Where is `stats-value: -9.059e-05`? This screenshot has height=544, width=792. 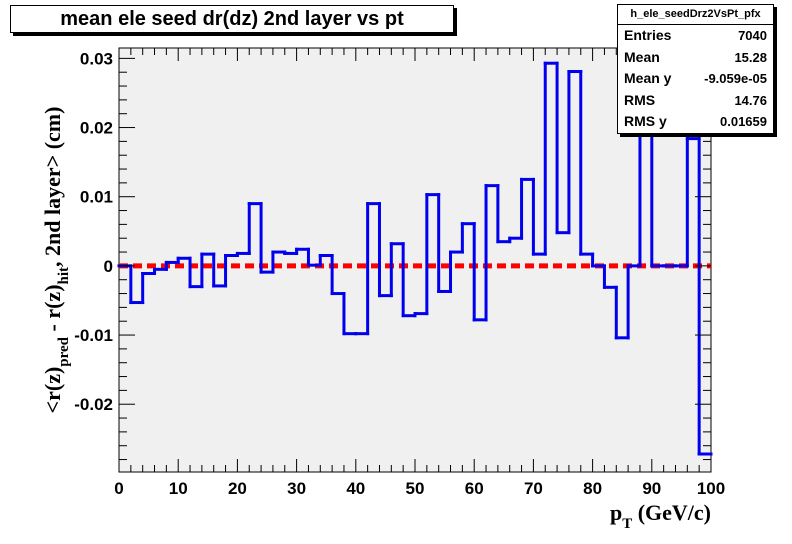
stats-value: -9.059e-05 is located at coordinates (735, 78).